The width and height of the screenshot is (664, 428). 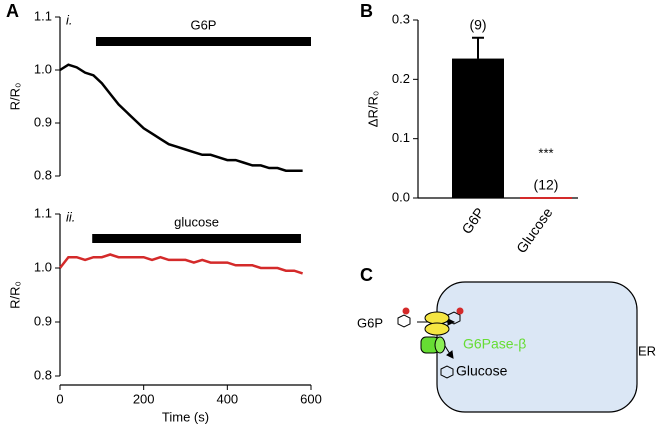 I want to click on x-tick-label: G6P, so click(x=472, y=221).